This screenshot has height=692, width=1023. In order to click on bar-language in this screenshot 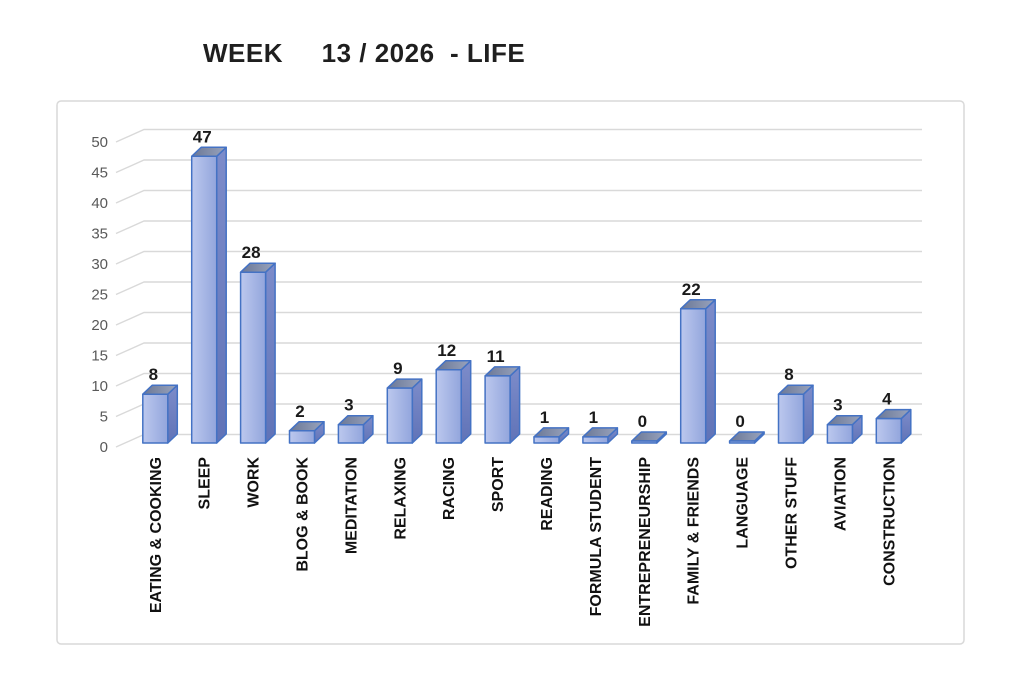, I will do `click(746, 437)`.